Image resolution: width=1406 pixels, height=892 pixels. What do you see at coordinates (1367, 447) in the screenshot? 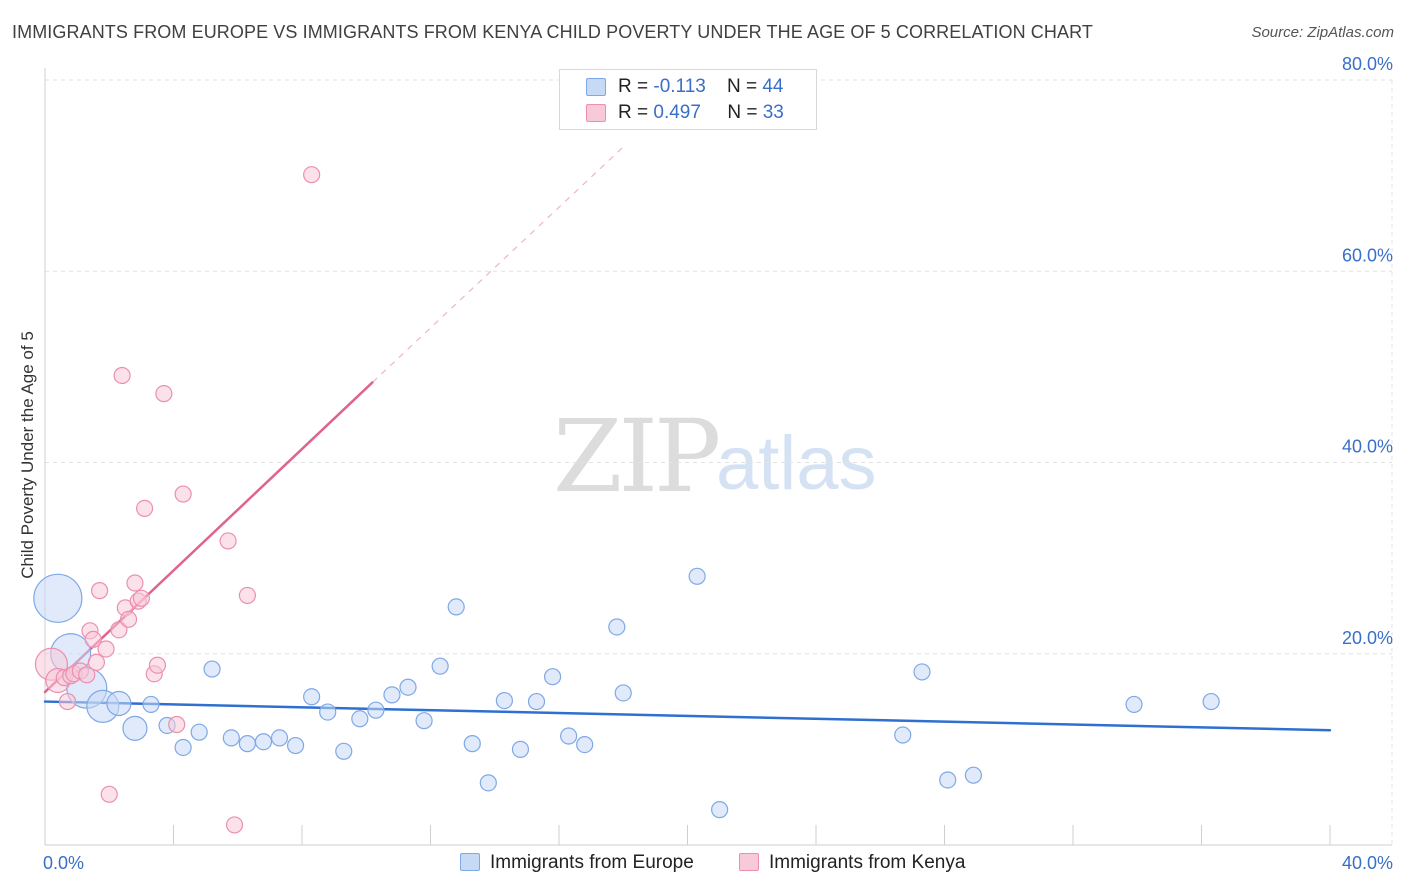
I see `y-tick-label: 40.0%` at bounding box center [1367, 447].